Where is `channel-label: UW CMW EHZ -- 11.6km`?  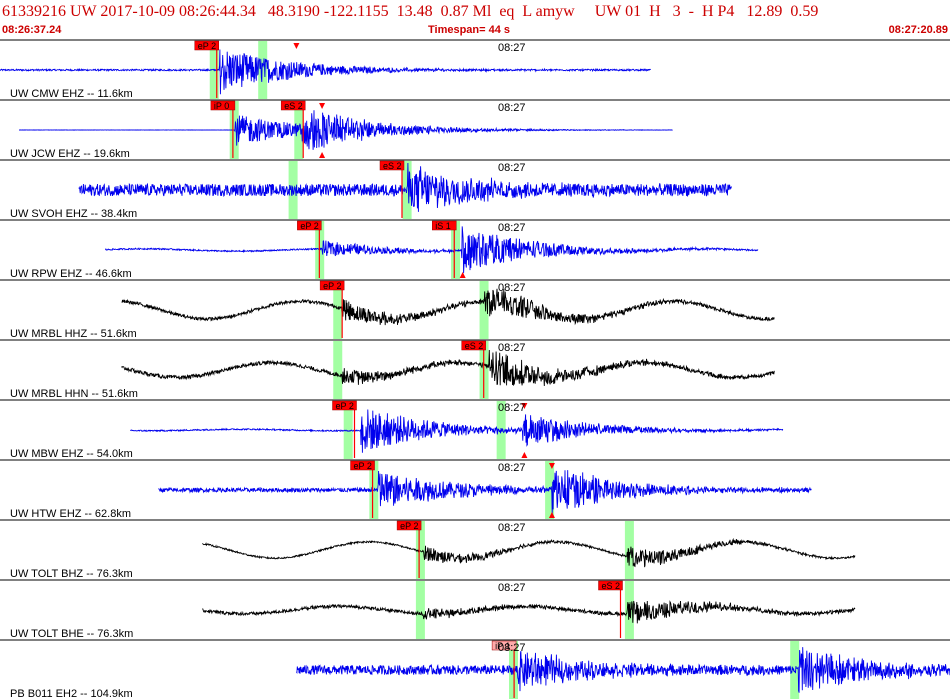 channel-label: UW CMW EHZ -- 11.6km is located at coordinates (71, 94).